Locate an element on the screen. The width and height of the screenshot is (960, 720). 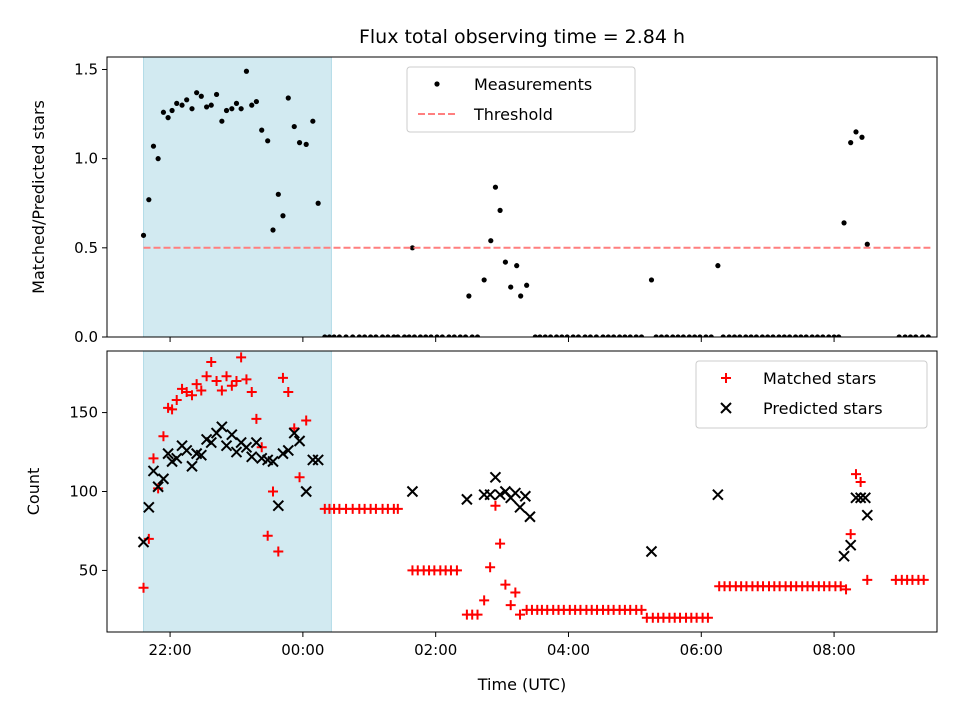
y-tick-label: 1.5 is located at coordinates (86, 69).